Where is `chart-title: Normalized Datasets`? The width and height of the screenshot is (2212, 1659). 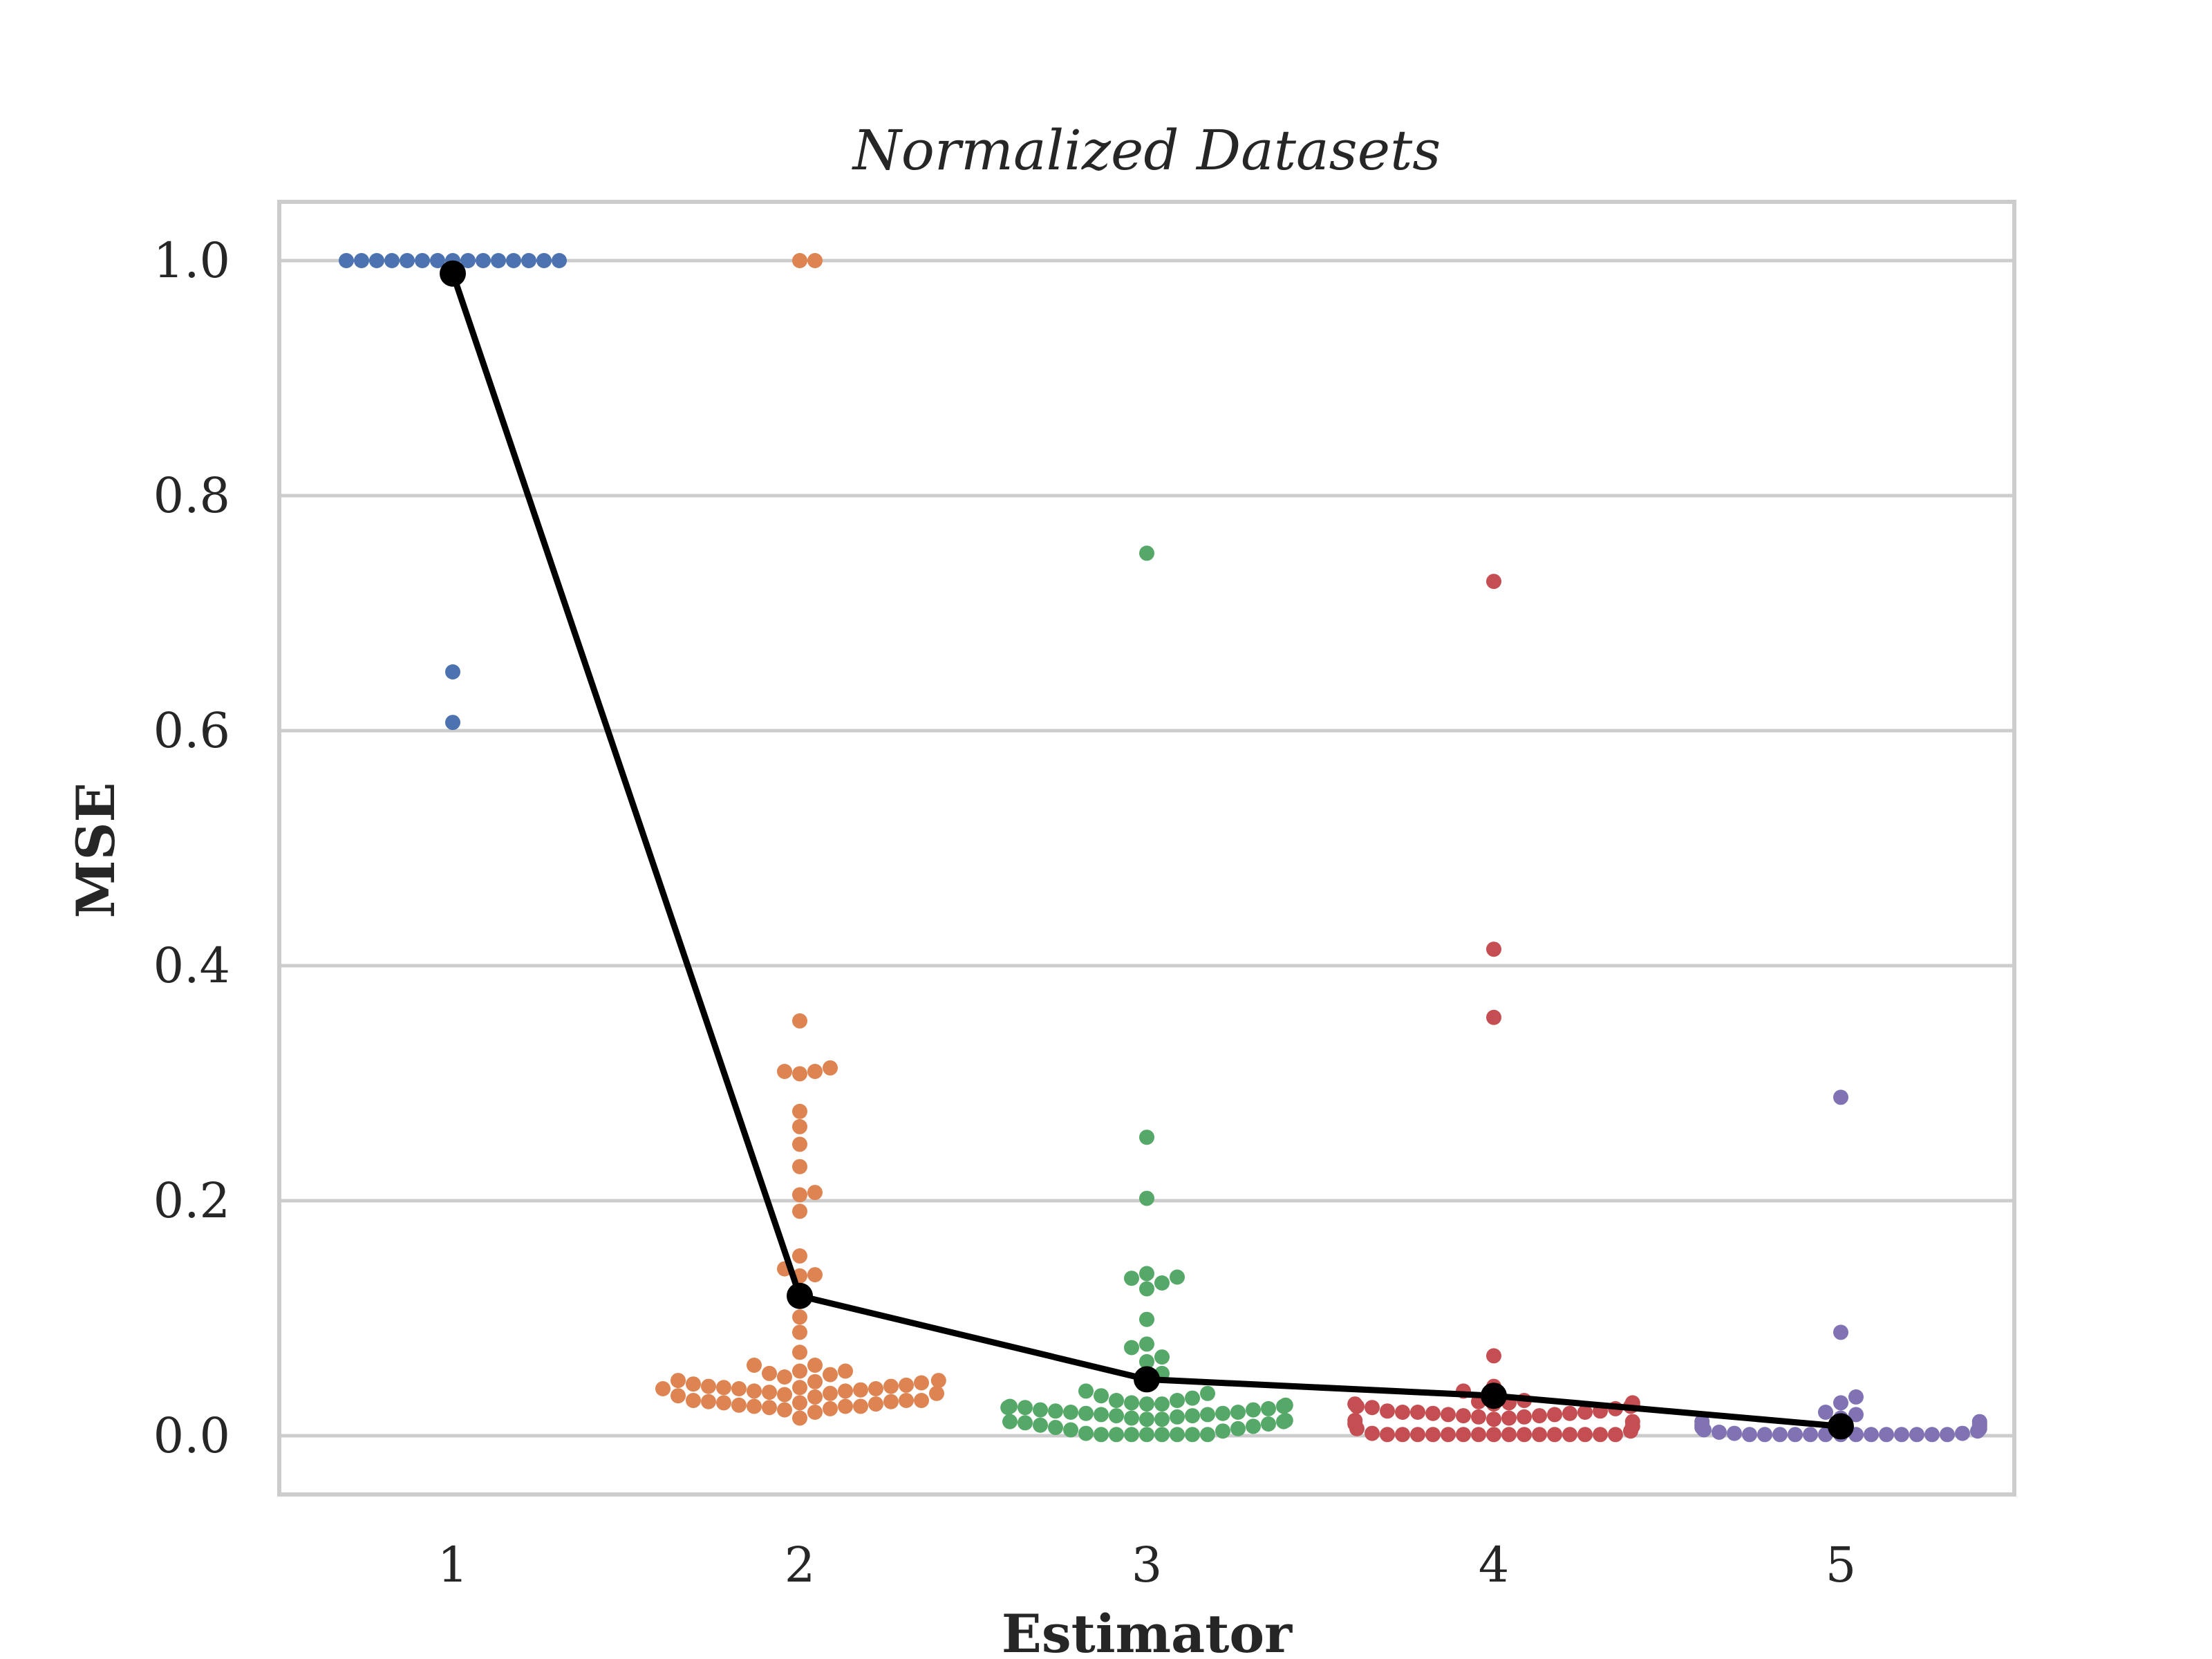
chart-title: Normalized Datasets is located at coordinates (1146, 150).